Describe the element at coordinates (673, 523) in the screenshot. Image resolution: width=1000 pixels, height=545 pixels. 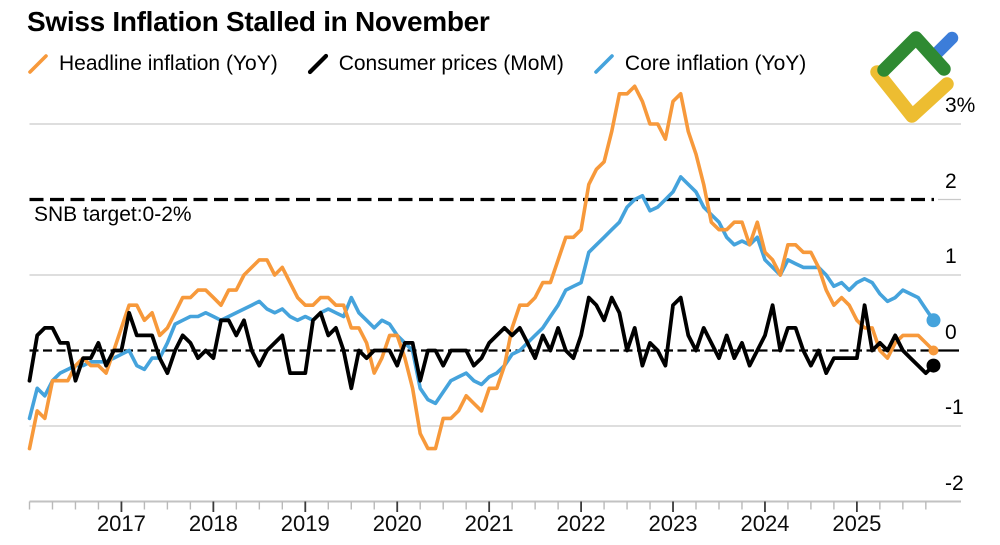
I see `x-axis-label-2023: 2023` at that location.